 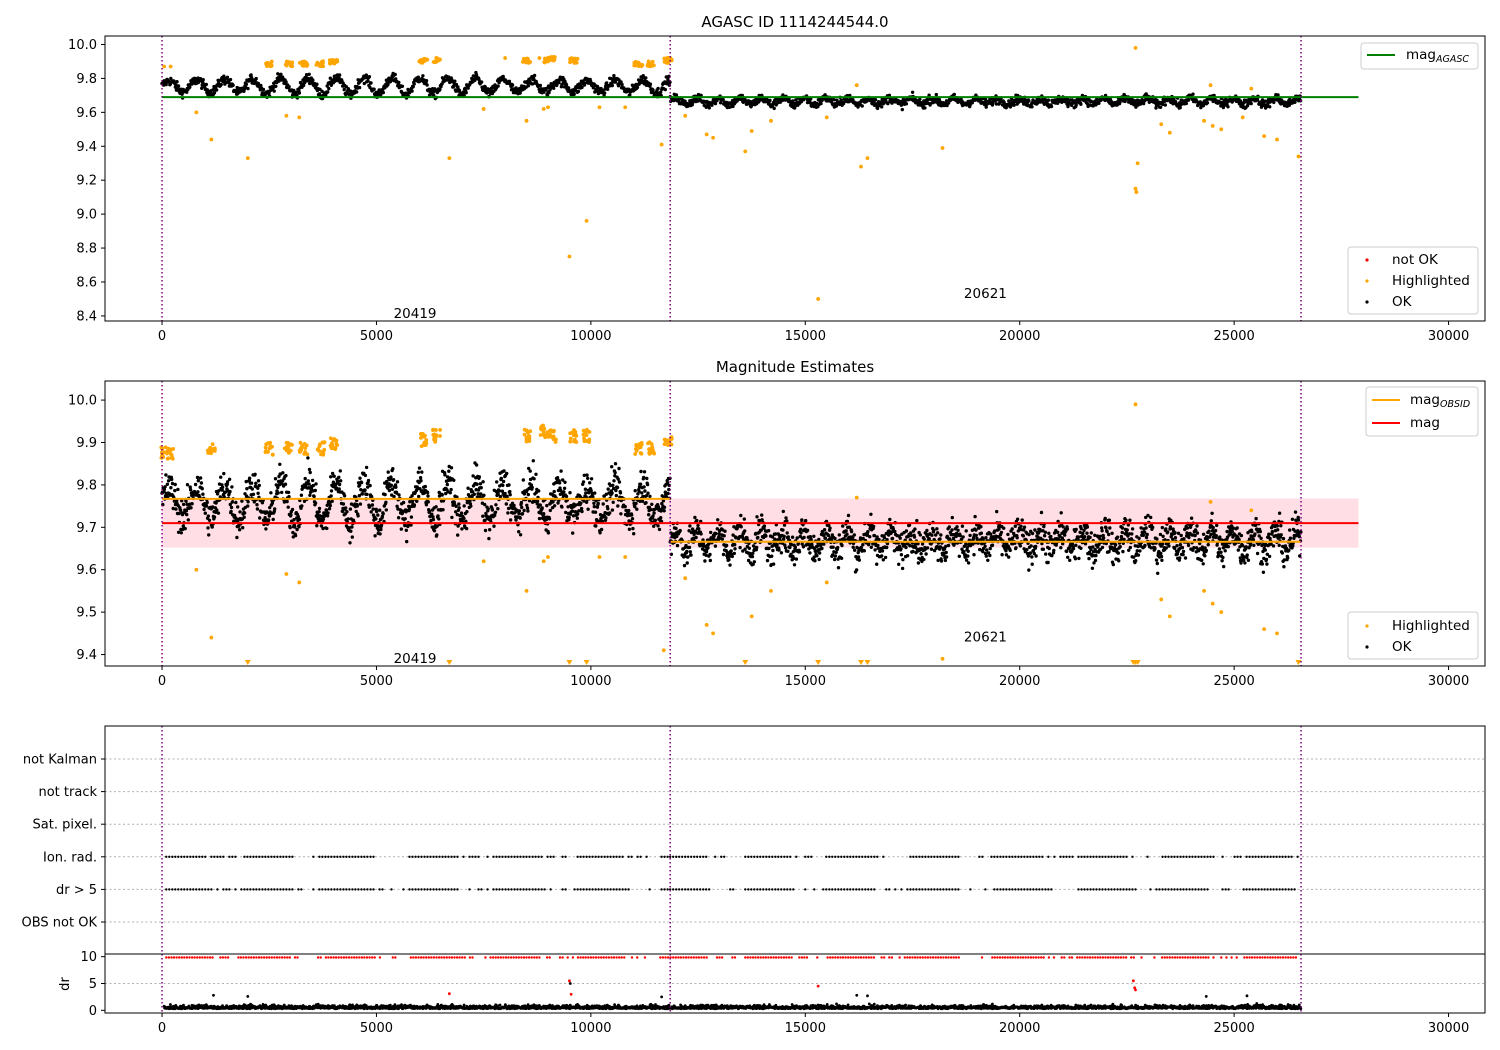 What do you see at coordinates (67, 792) in the screenshot?
I see `flag-row-label: not track` at bounding box center [67, 792].